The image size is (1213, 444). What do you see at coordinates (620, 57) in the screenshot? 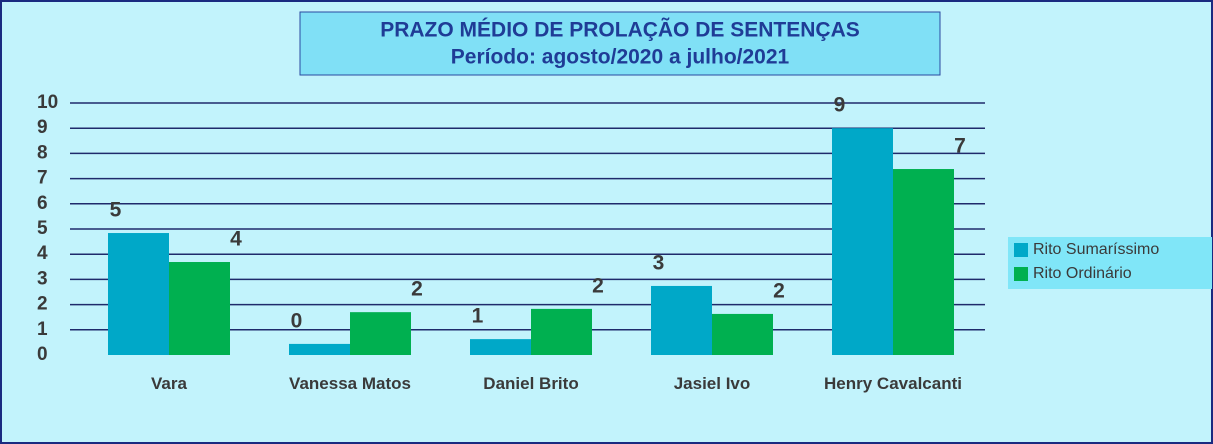
I see `chart-subtitle: Período: agosto/2020 a julho/2021` at bounding box center [620, 57].